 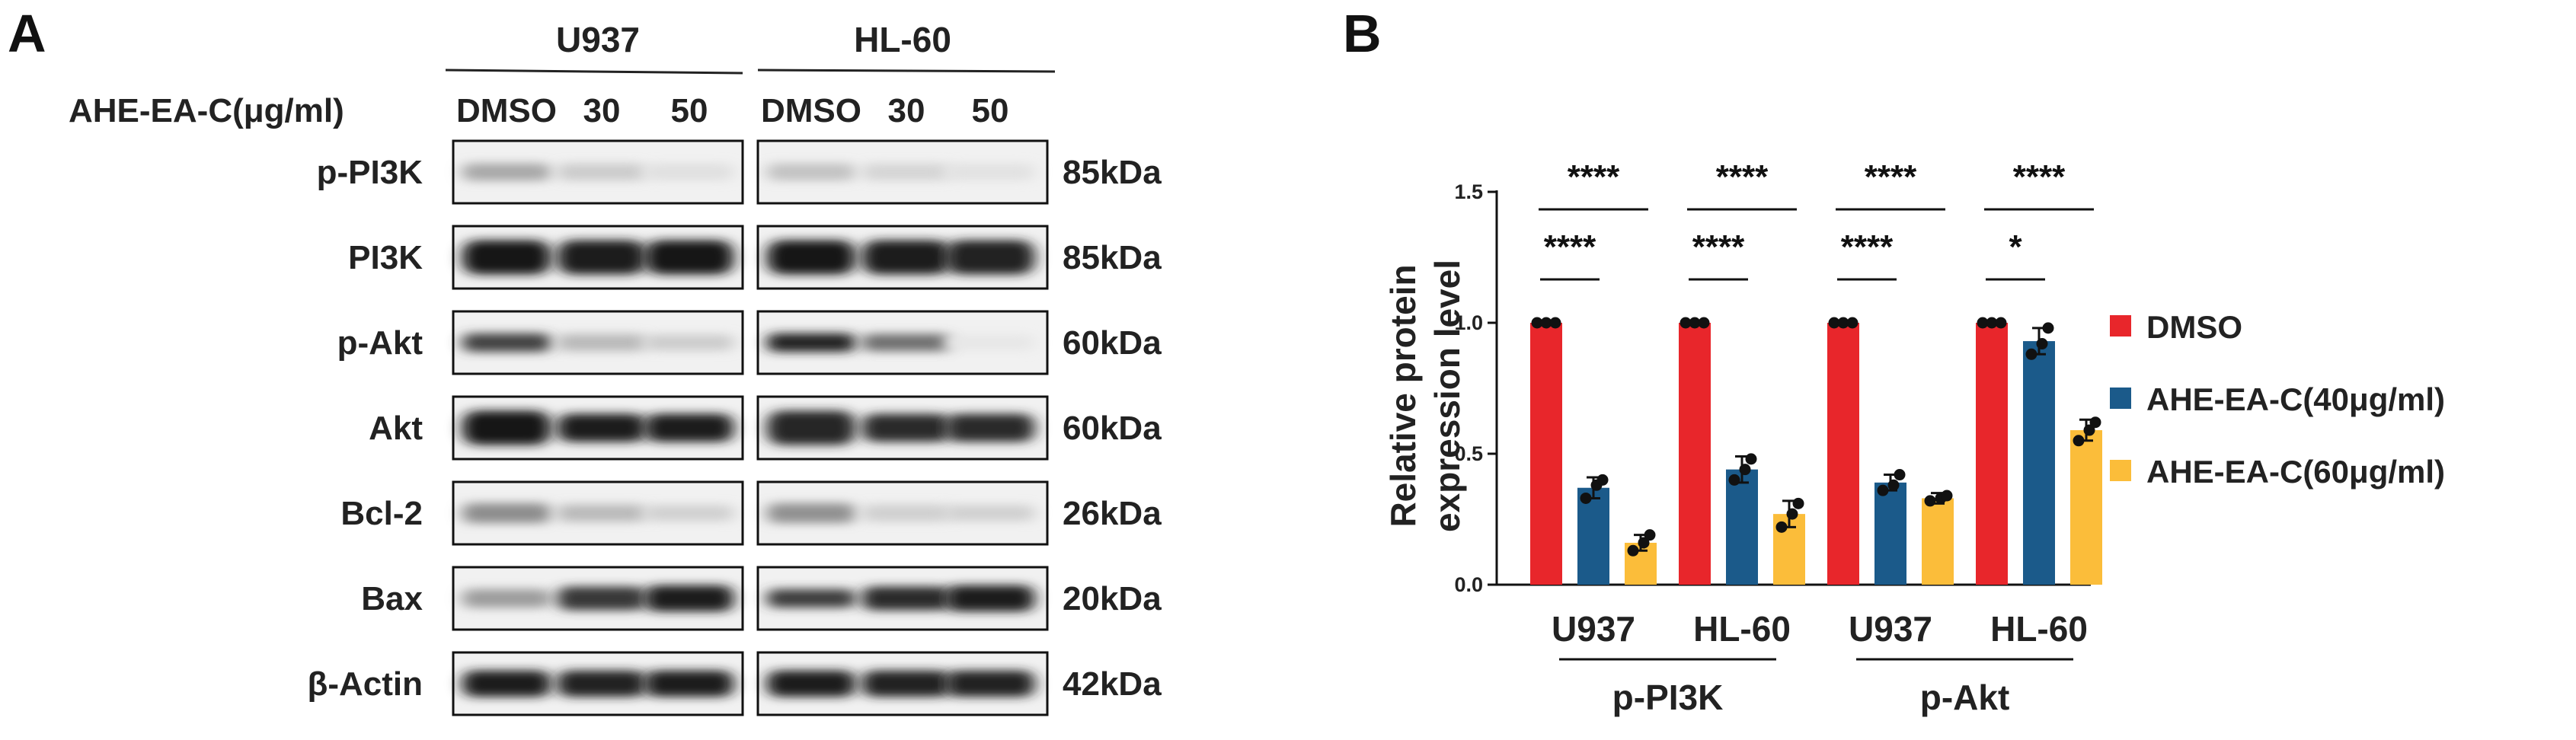 I want to click on protein-label: p-Akt, so click(x=380, y=343).